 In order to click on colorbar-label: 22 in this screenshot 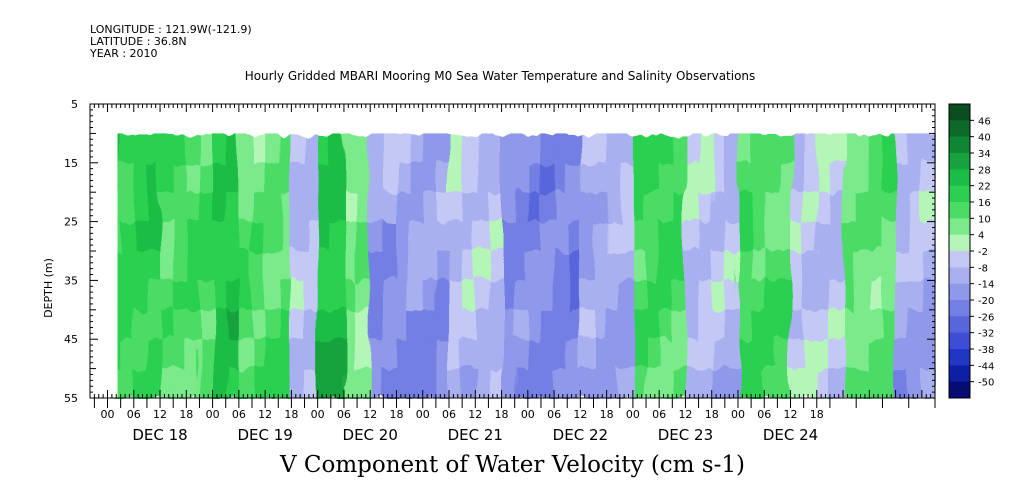, I will do `click(984, 187)`.